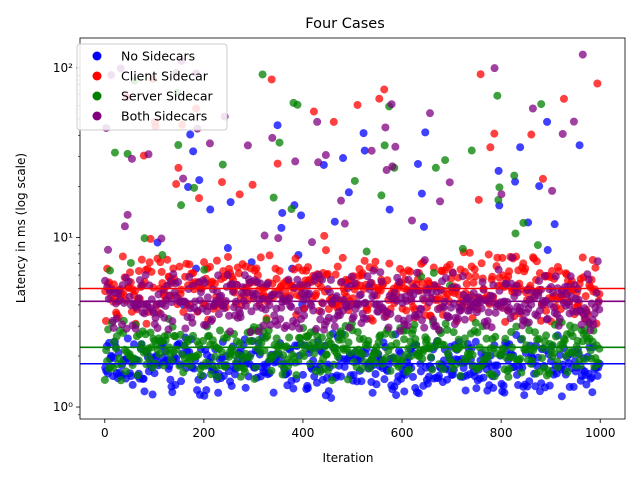 This screenshot has height=480, width=640. What do you see at coordinates (158, 56) in the screenshot?
I see `legend-label-0: No Sidecars` at bounding box center [158, 56].